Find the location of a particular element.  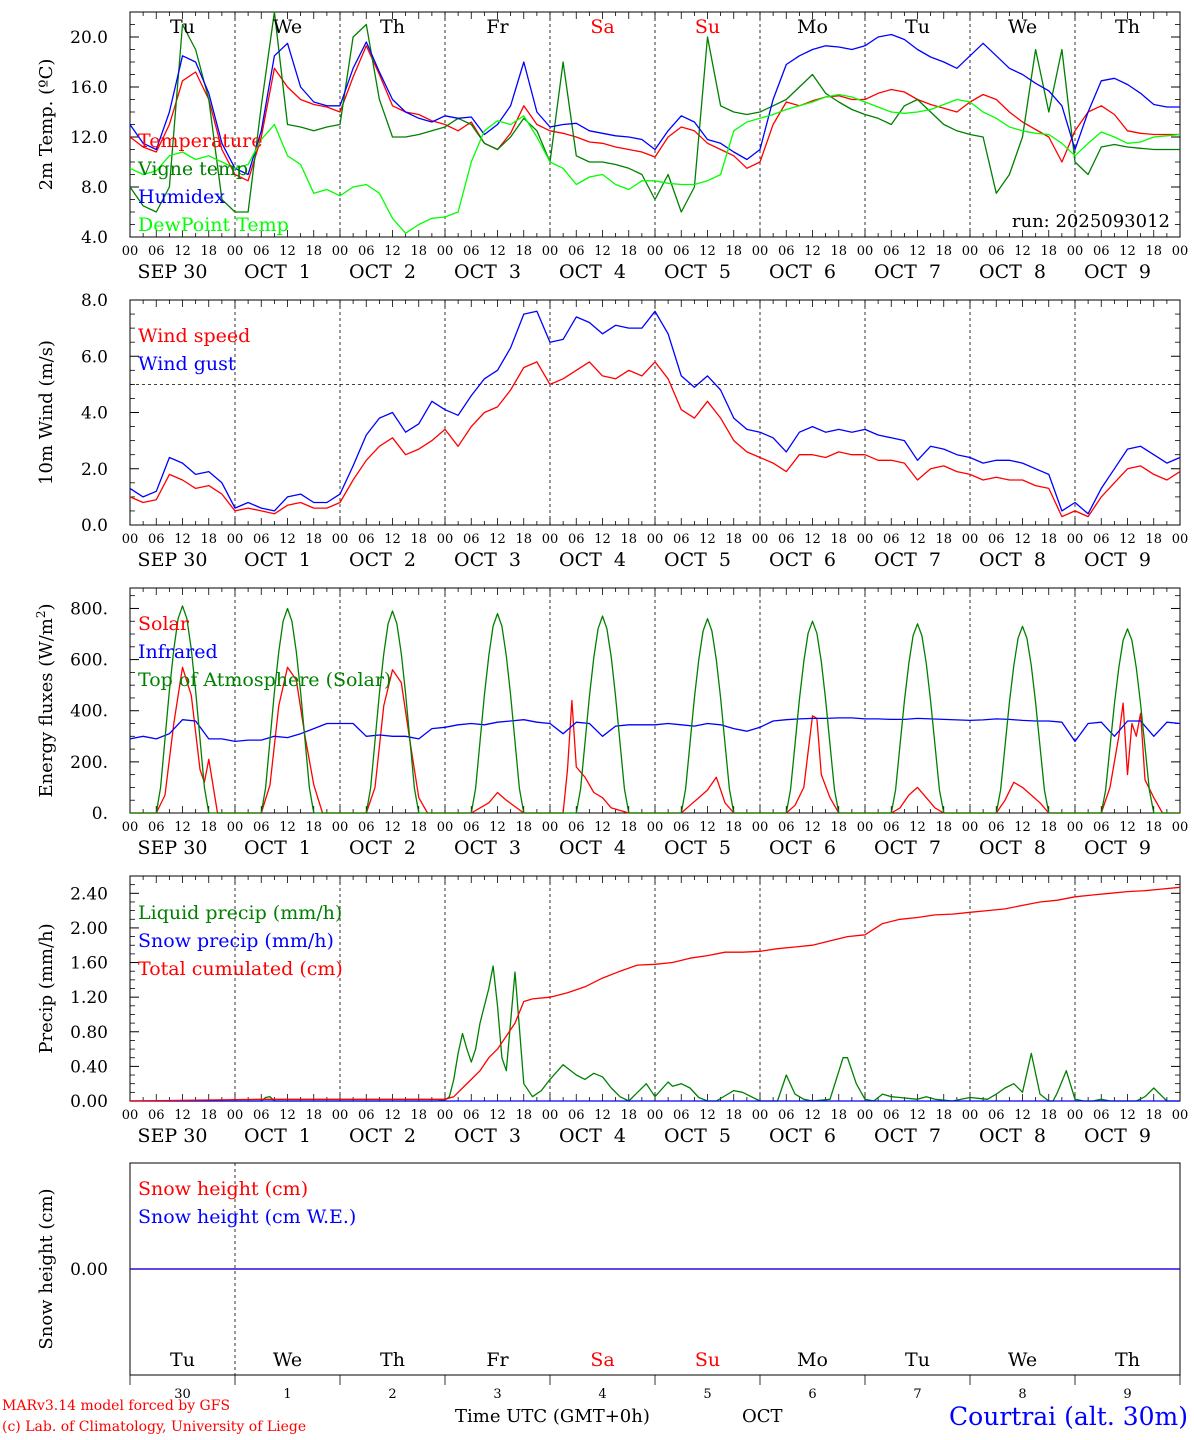

legend-entry: Snow height (cm W.E.) is located at coordinates (247, 1217).